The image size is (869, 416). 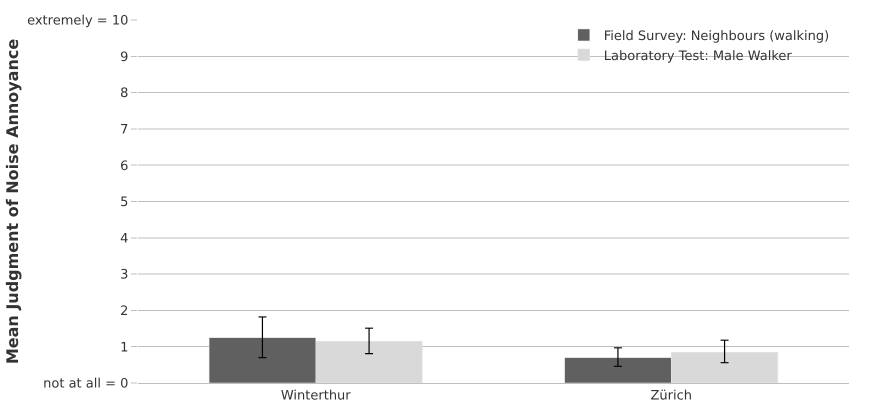 I want to click on y-tick-label: 7, so click(x=124, y=130).